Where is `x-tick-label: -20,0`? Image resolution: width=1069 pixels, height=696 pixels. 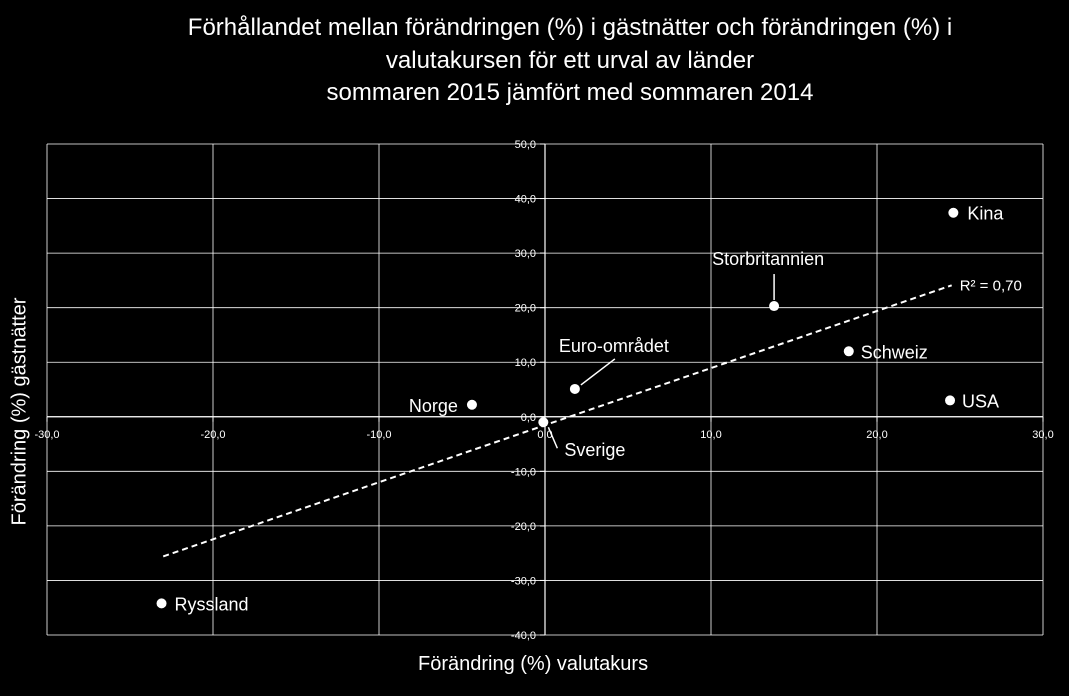
x-tick-label: -20,0 is located at coordinates (212, 435).